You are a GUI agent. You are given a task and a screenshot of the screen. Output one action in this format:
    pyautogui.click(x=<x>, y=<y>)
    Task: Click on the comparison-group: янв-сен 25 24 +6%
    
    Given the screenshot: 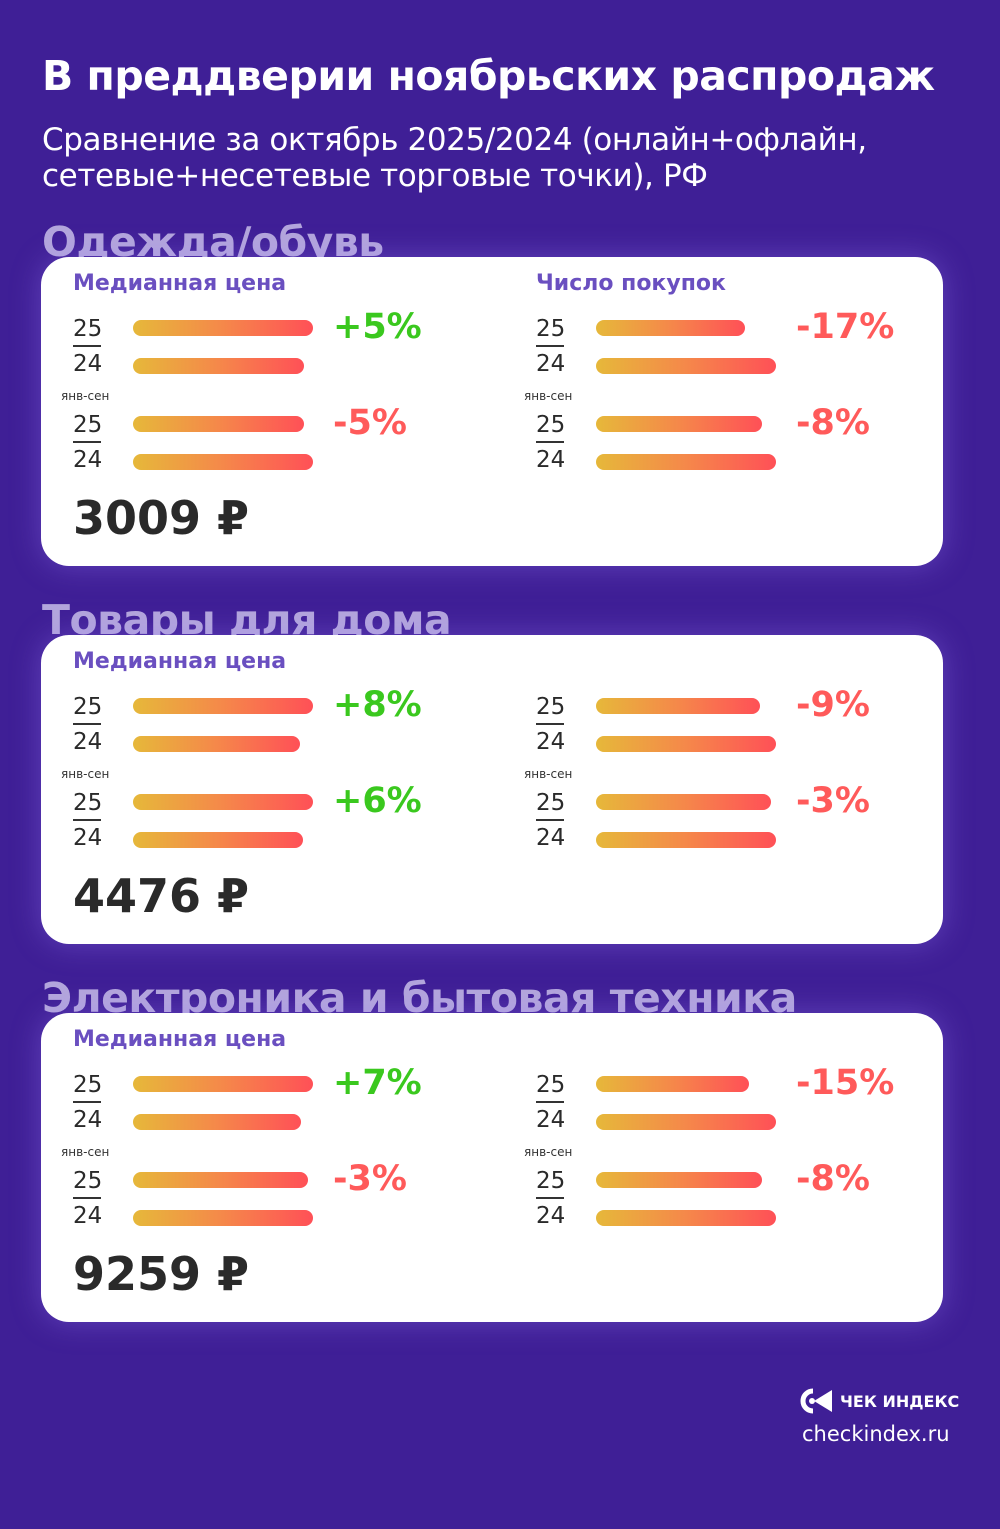 What is the action you would take?
    pyautogui.click(x=277, y=817)
    